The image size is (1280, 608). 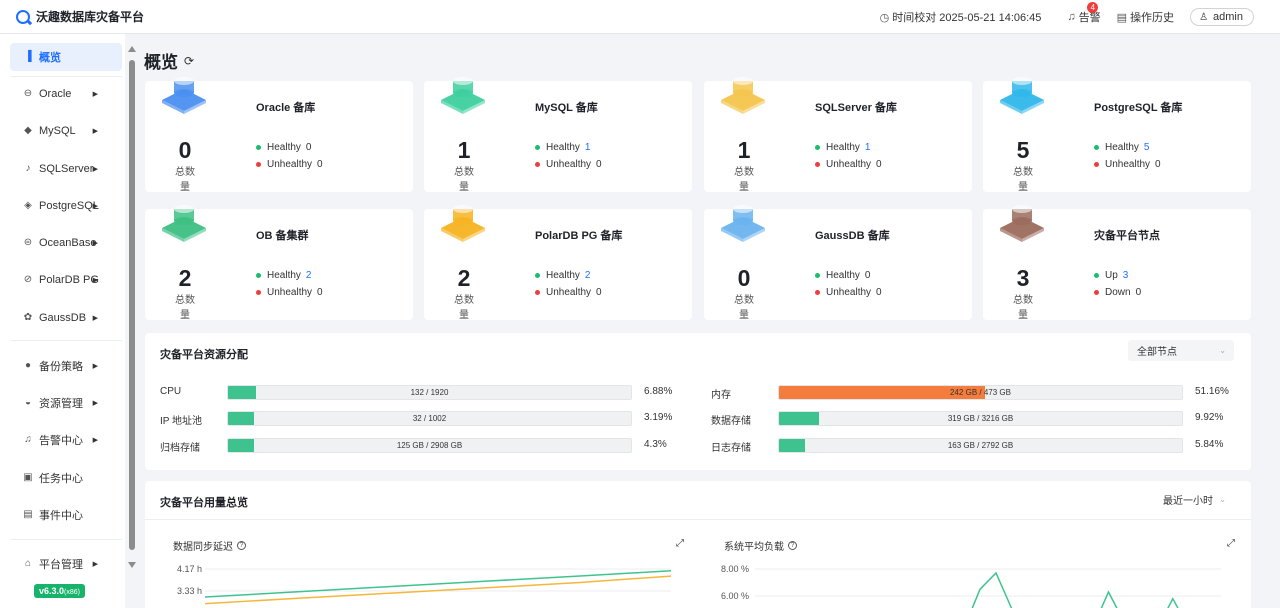 I want to click on sidebar-item-oceanbase: ⊜ OceanBase ▶, so click(x=66, y=243).